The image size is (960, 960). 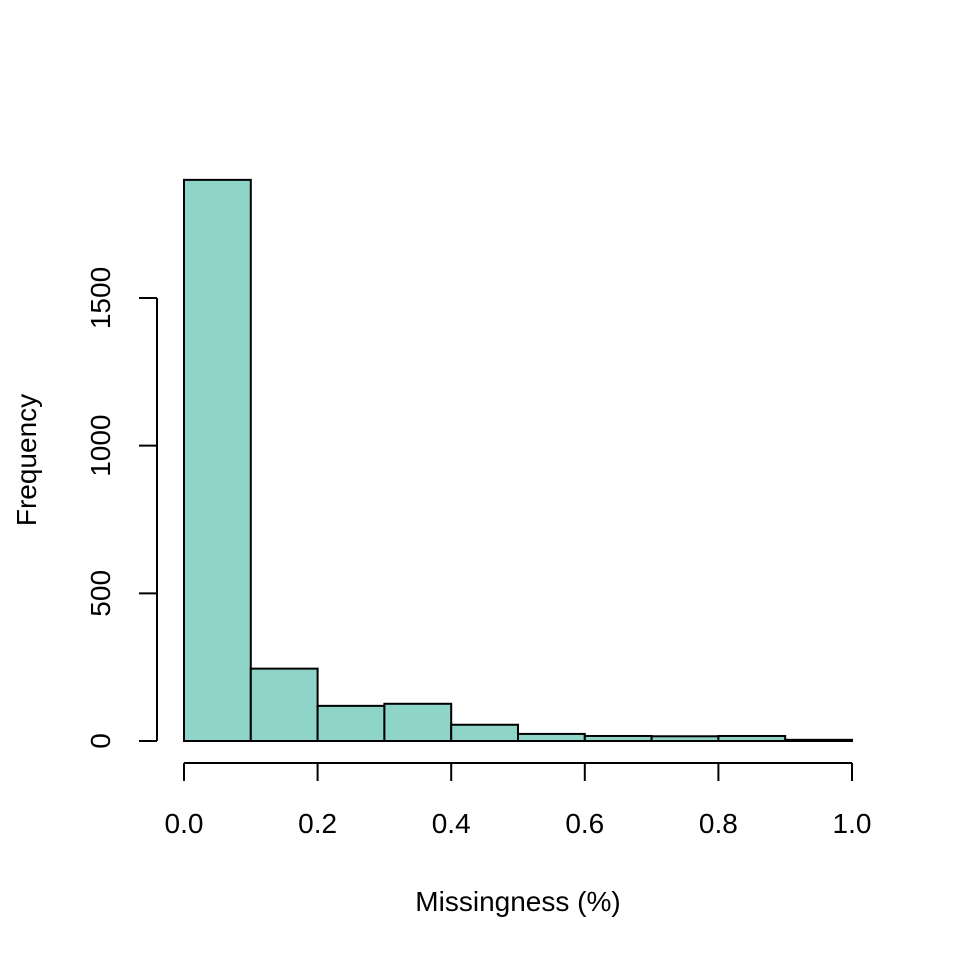 What do you see at coordinates (100, 741) in the screenshot?
I see `y-tick-label: 0` at bounding box center [100, 741].